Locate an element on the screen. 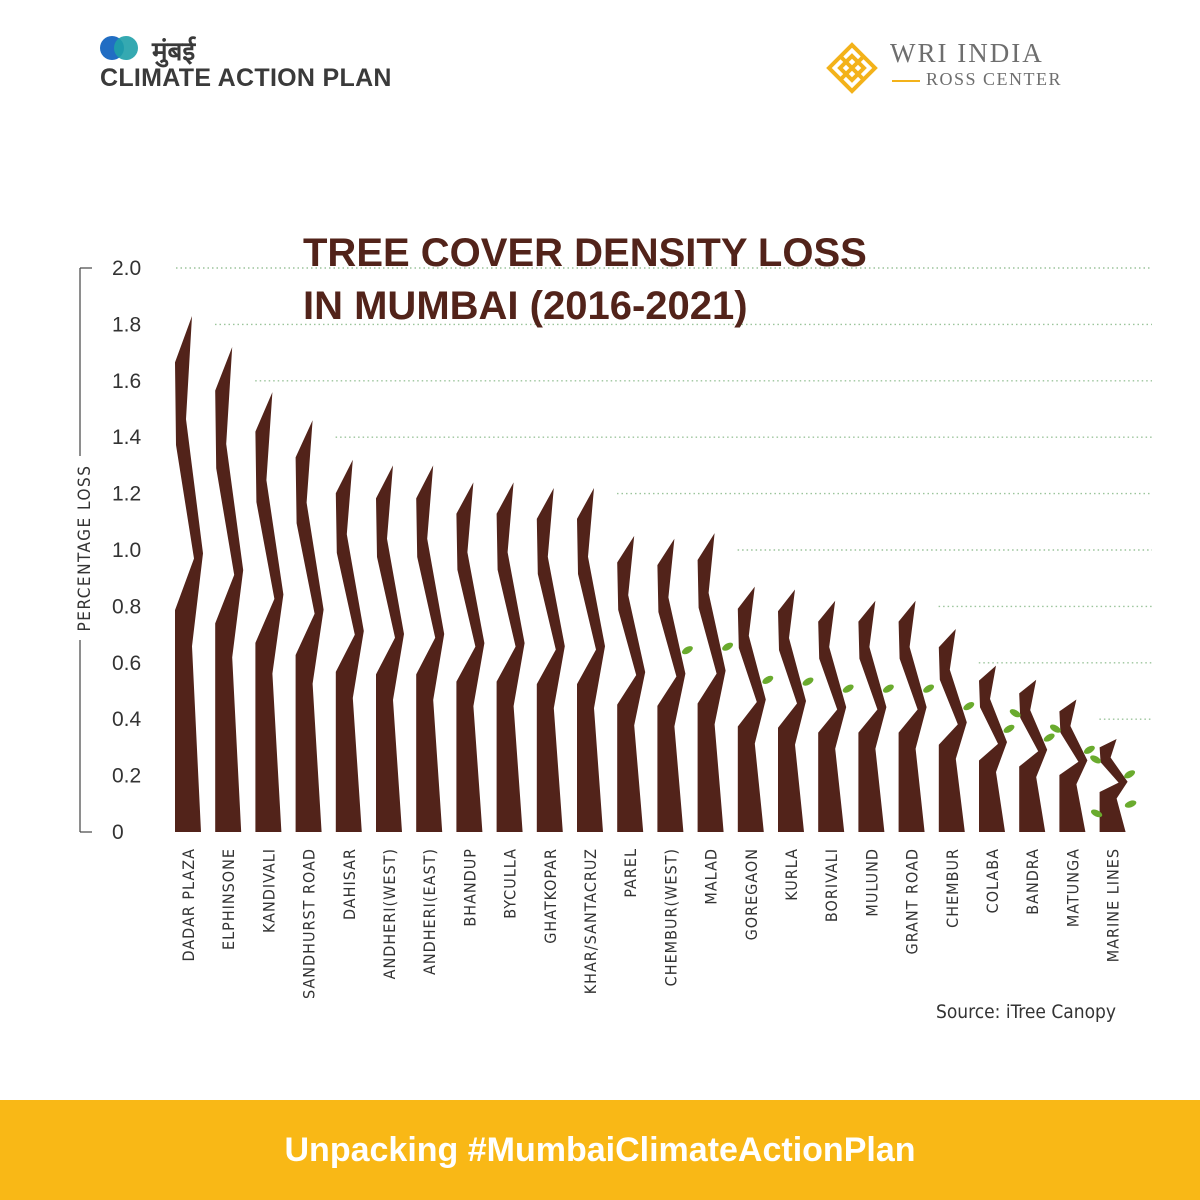  x-tick-label: BANDRA is located at coordinates (1032, 881).